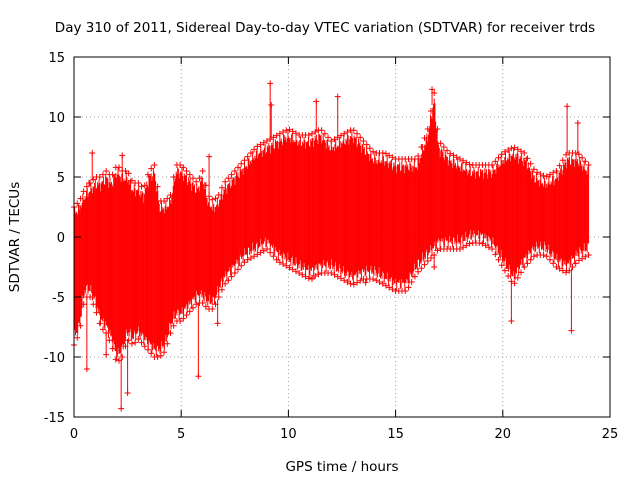 The height and width of the screenshot is (480, 640). Describe the element at coordinates (395, 434) in the screenshot. I see `x-tick-label: 15` at that location.